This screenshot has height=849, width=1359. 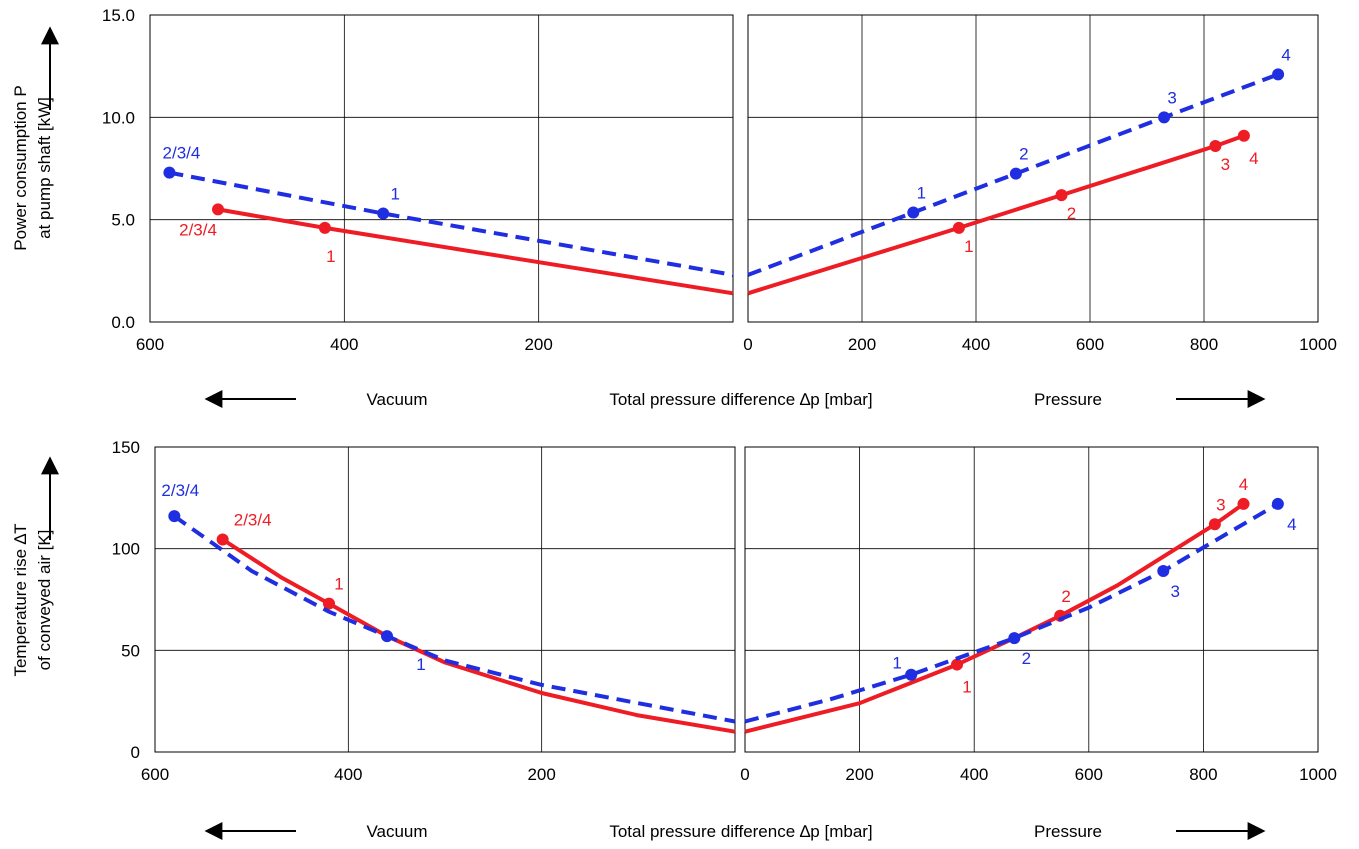 I want to click on y-tick-label: 100, so click(x=126, y=549).